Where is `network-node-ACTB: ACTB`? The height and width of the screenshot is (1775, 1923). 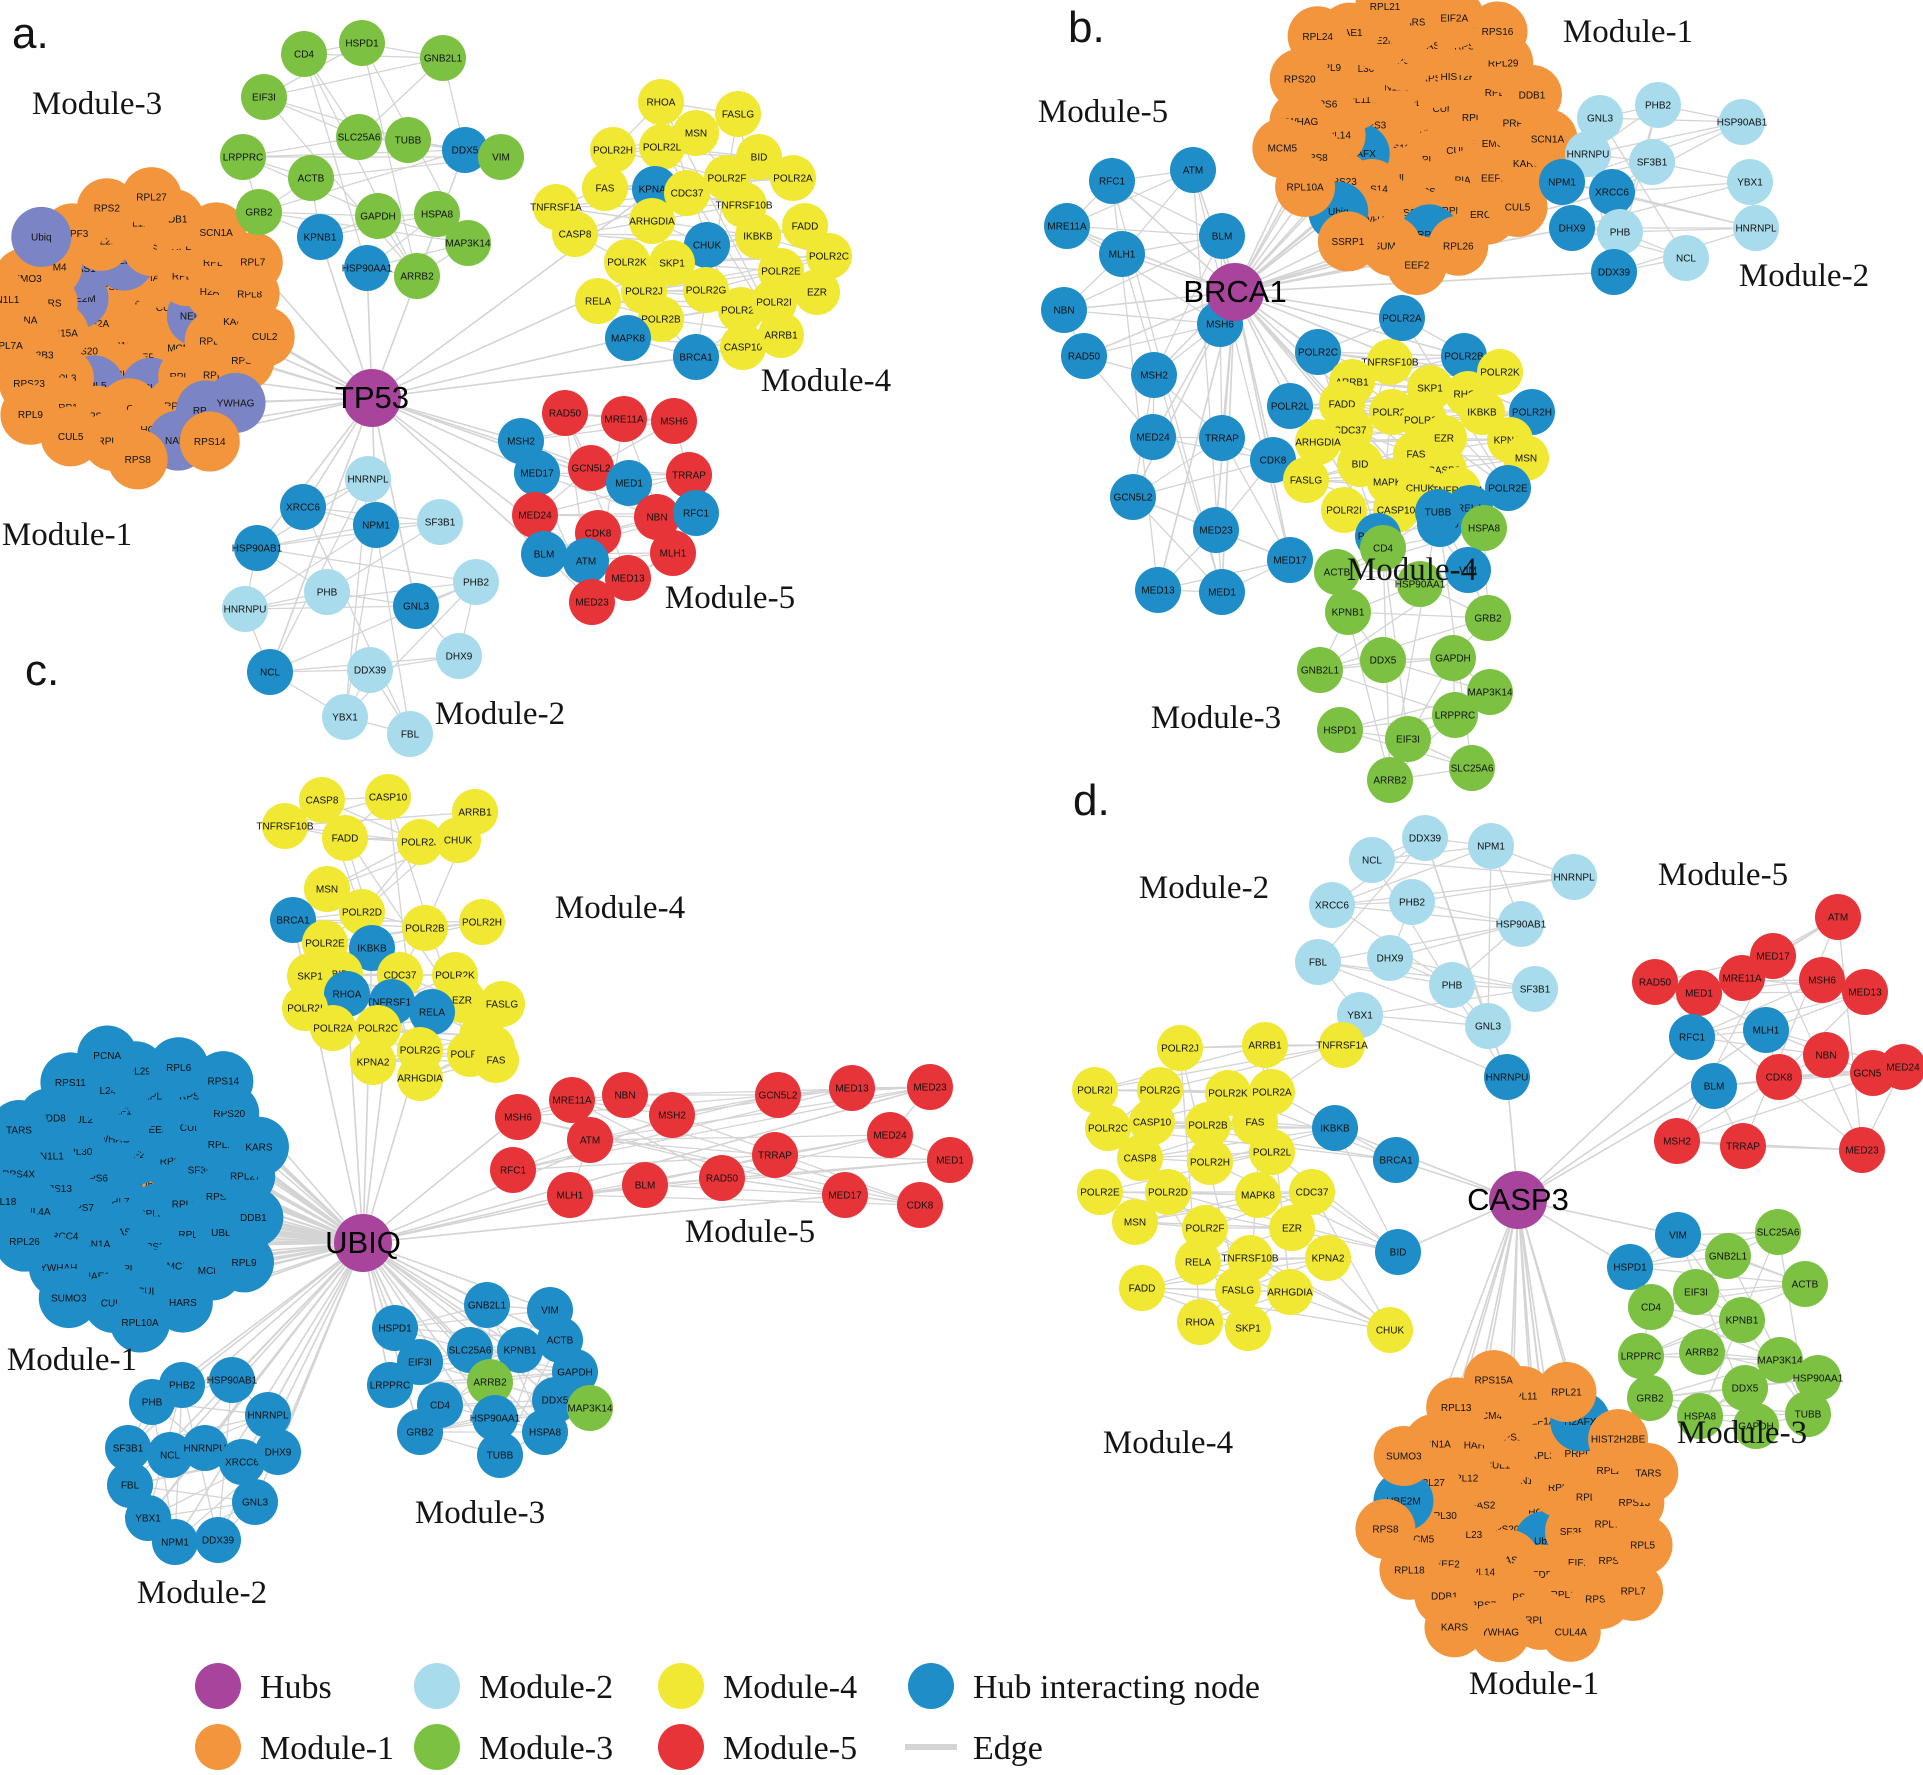
network-node-ACTB: ACTB is located at coordinates (1337, 572).